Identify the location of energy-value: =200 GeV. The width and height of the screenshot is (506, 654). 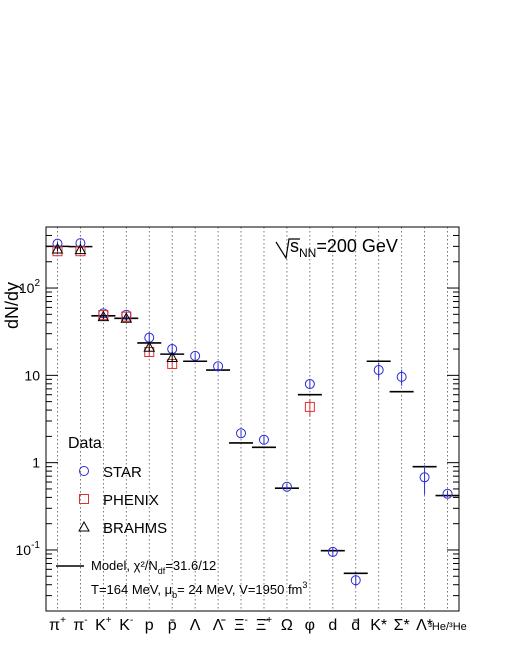
(357, 246).